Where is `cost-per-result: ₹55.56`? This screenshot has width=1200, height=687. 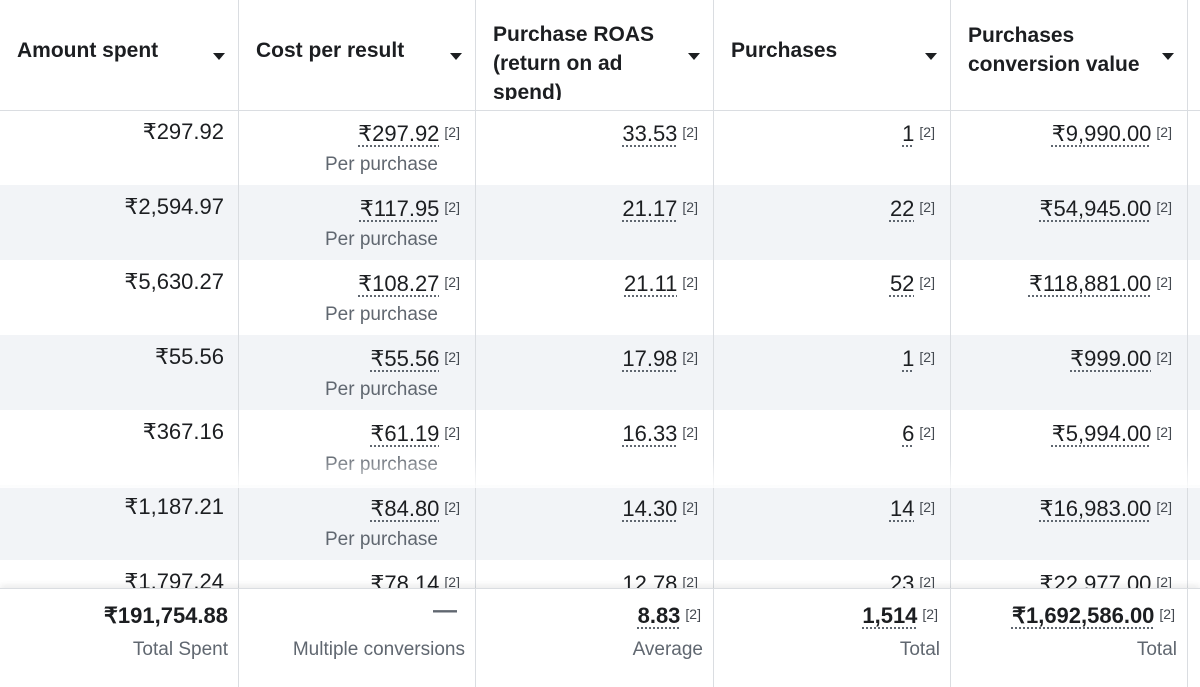
cost-per-result: ₹55.56 is located at coordinates (405, 358).